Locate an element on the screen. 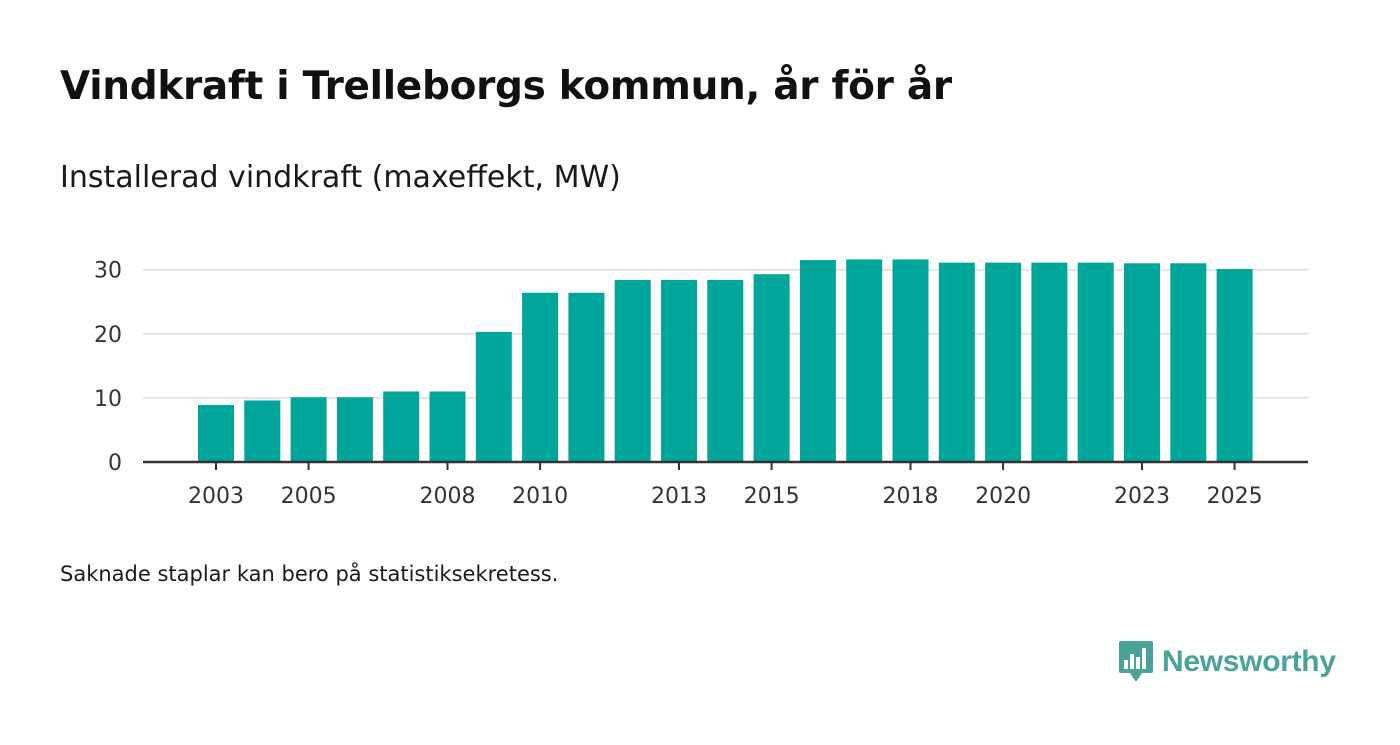 Image resolution: width=1400 pixels, height=745 pixels. bar-2020 is located at coordinates (1003, 362).